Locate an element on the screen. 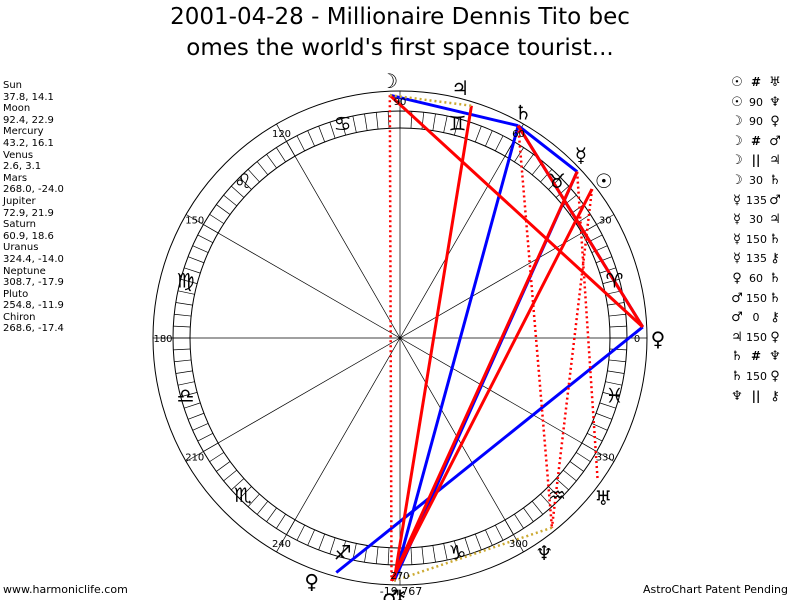 The image size is (800, 600). zodiac-sign: ♒ is located at coordinates (557, 495).